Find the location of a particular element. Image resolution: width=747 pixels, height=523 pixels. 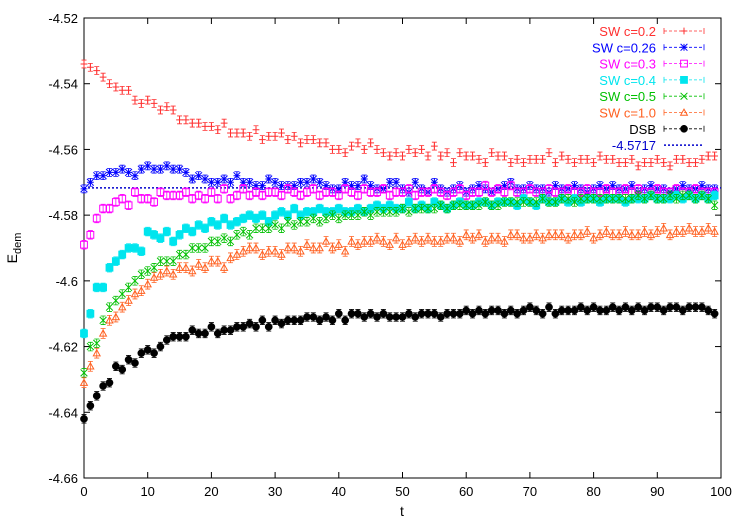

x-tick-label: 20 is located at coordinates (211, 491).